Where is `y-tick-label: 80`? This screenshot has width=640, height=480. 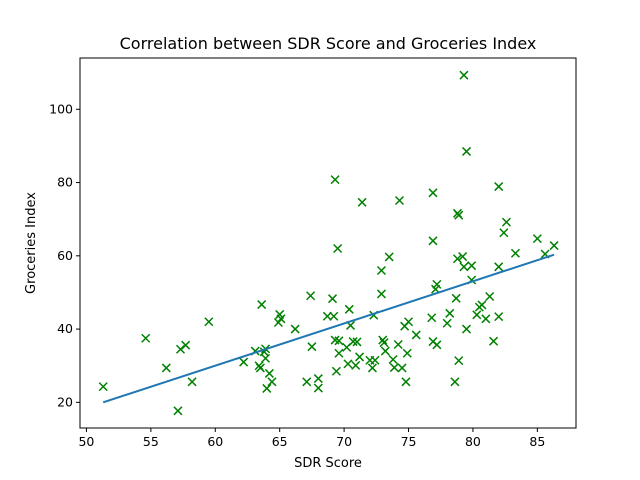 y-tick-label: 80 is located at coordinates (65, 182).